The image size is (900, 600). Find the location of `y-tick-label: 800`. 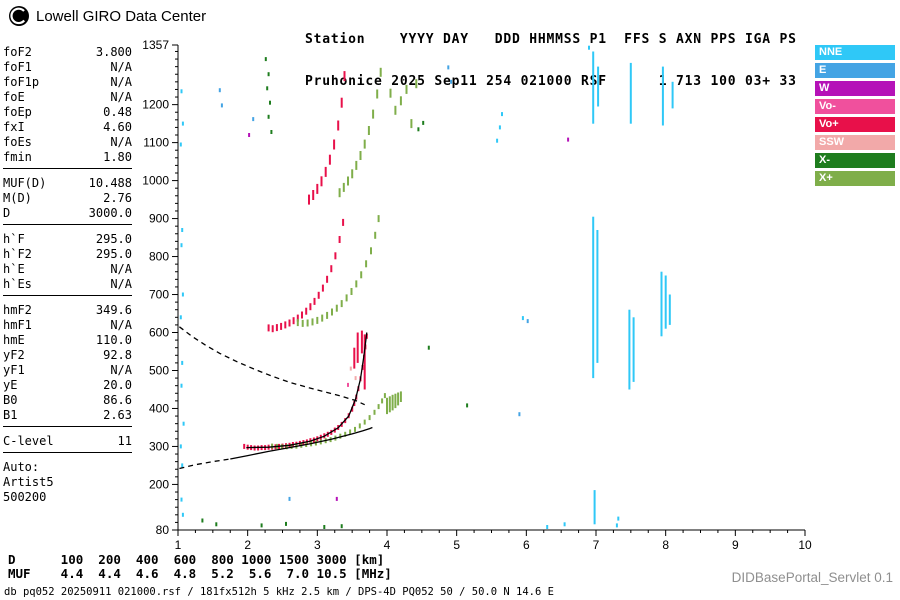

y-tick-label: 800 is located at coordinates (159, 257).